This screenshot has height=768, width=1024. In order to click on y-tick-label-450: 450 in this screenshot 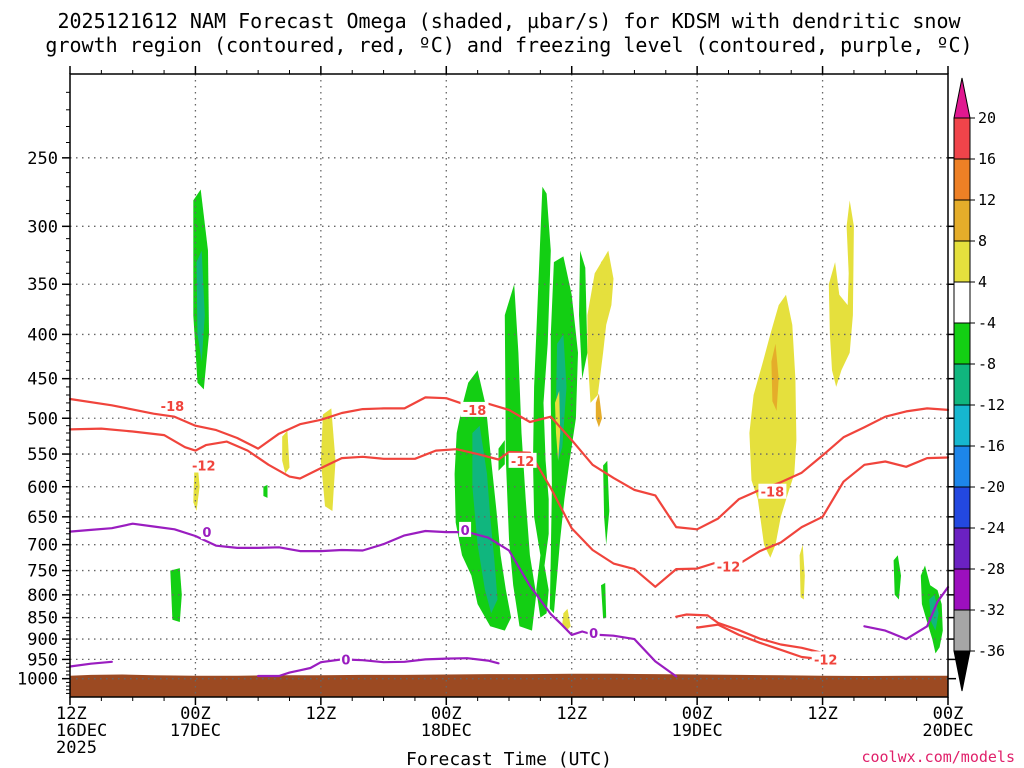, I will do `click(42, 380)`.